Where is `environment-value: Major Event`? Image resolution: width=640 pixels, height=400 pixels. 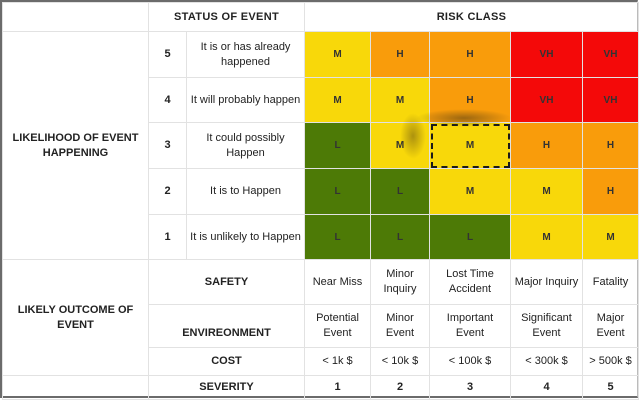 environment-value: Major Event is located at coordinates (610, 326).